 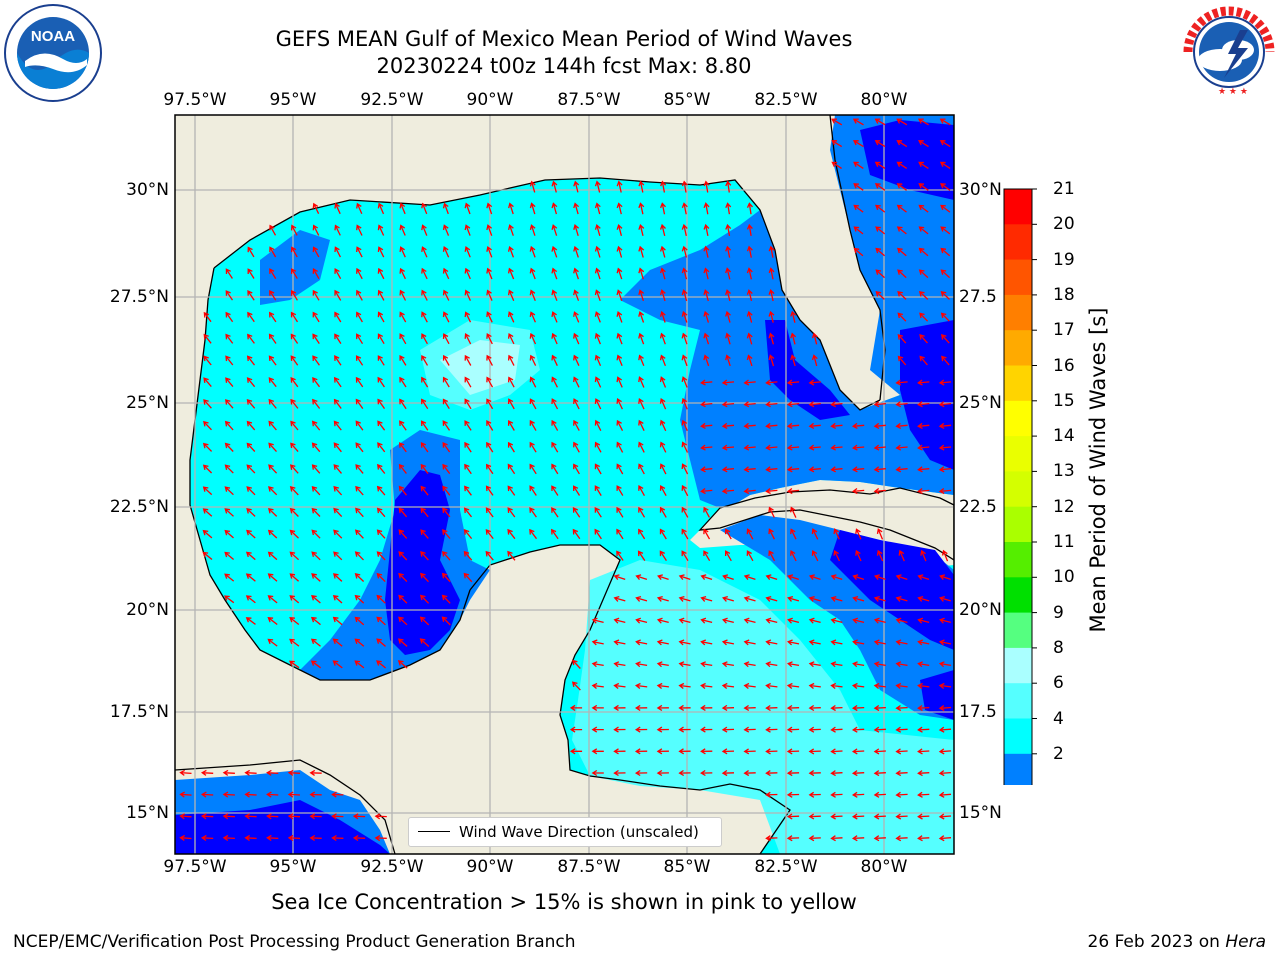 What do you see at coordinates (1018, 701) in the screenshot?
I see `colorbar-segment` at bounding box center [1018, 701].